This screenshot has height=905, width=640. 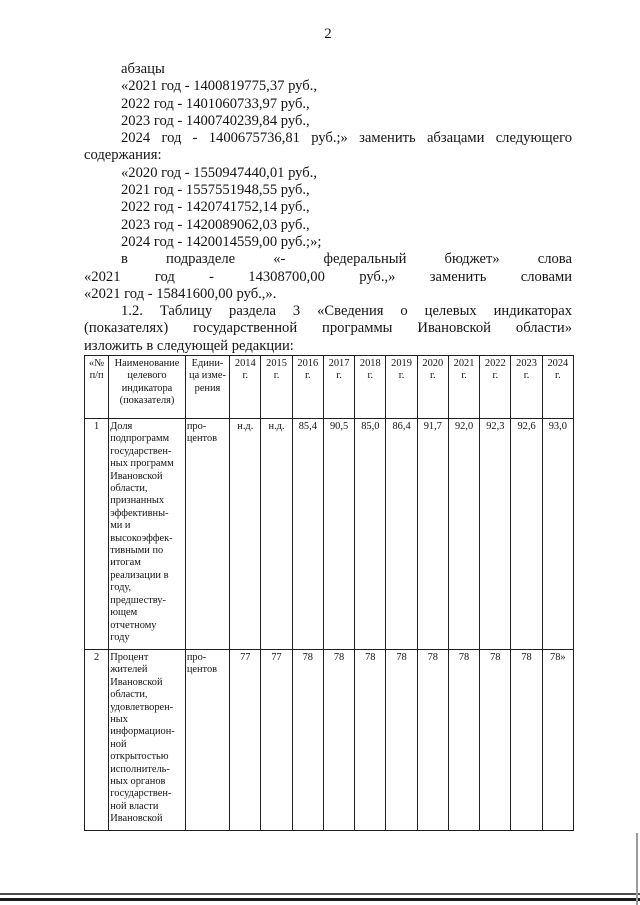 What do you see at coordinates (464, 387) in the screenshot?
I see `table-col-header-year: 2021 г.` at bounding box center [464, 387].